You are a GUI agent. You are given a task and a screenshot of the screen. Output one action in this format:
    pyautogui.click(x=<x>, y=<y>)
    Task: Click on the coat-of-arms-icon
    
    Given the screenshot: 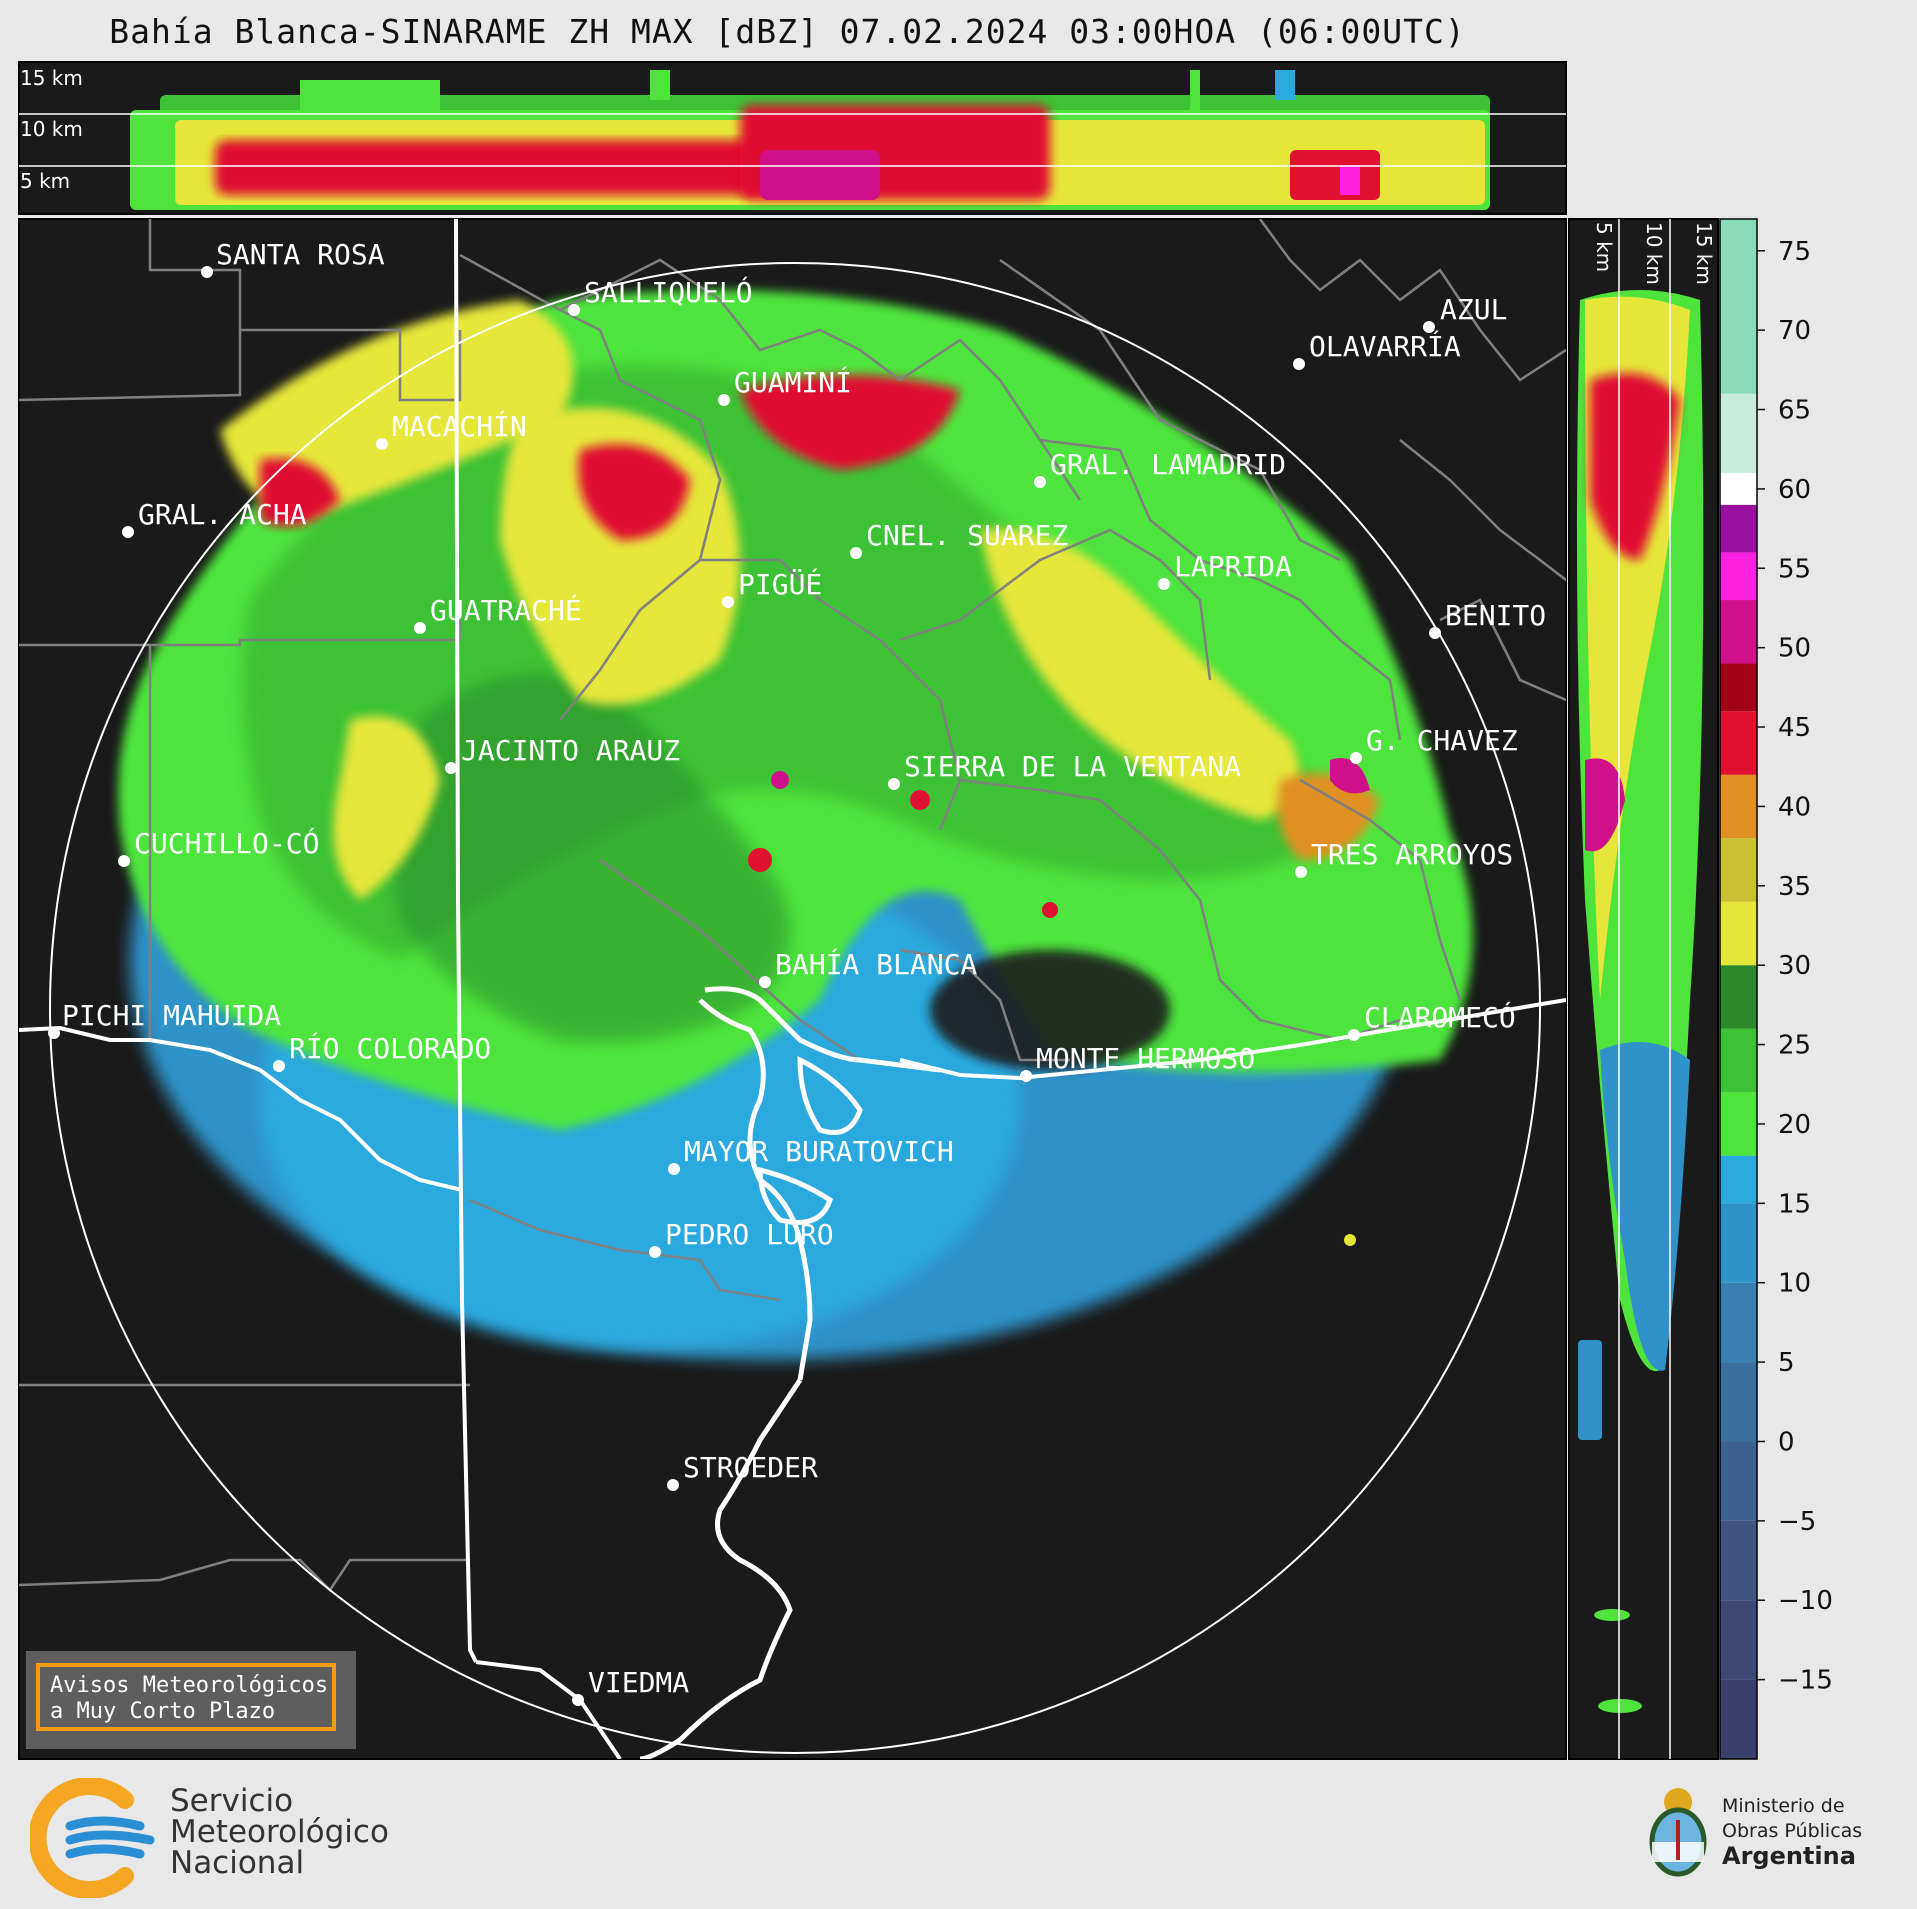 What is the action you would take?
    pyautogui.click(x=1678, y=1832)
    